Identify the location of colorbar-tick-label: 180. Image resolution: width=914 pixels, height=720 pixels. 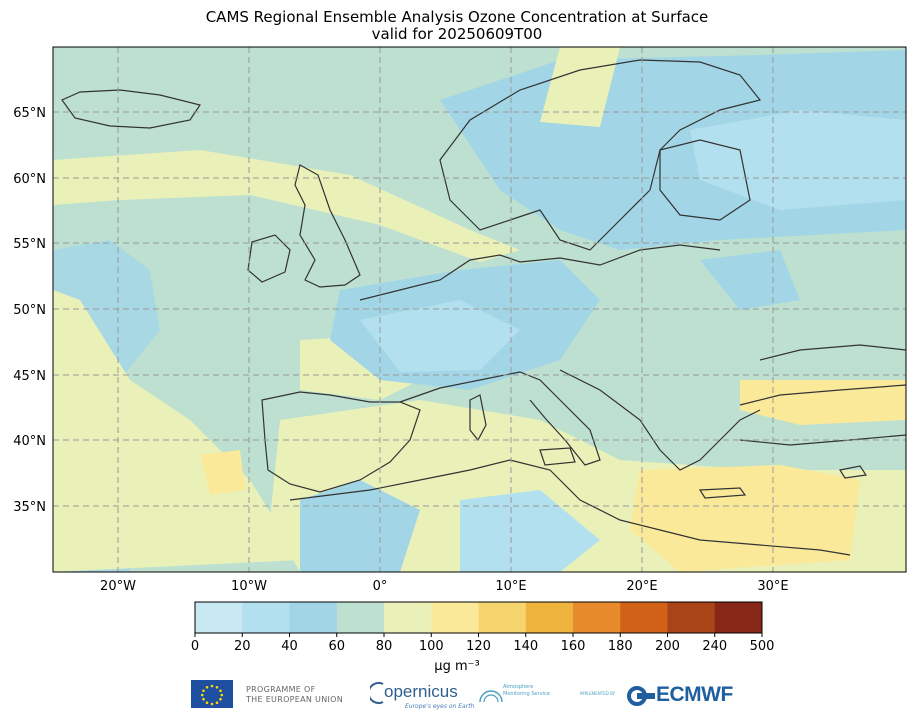
(620, 646).